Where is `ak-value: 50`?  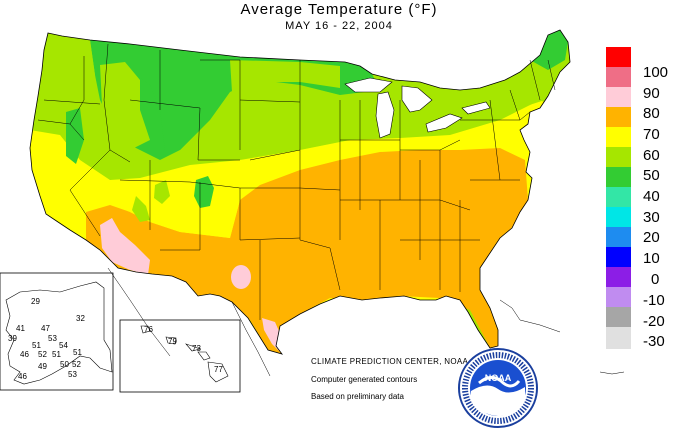 ak-value: 50 is located at coordinates (64, 364).